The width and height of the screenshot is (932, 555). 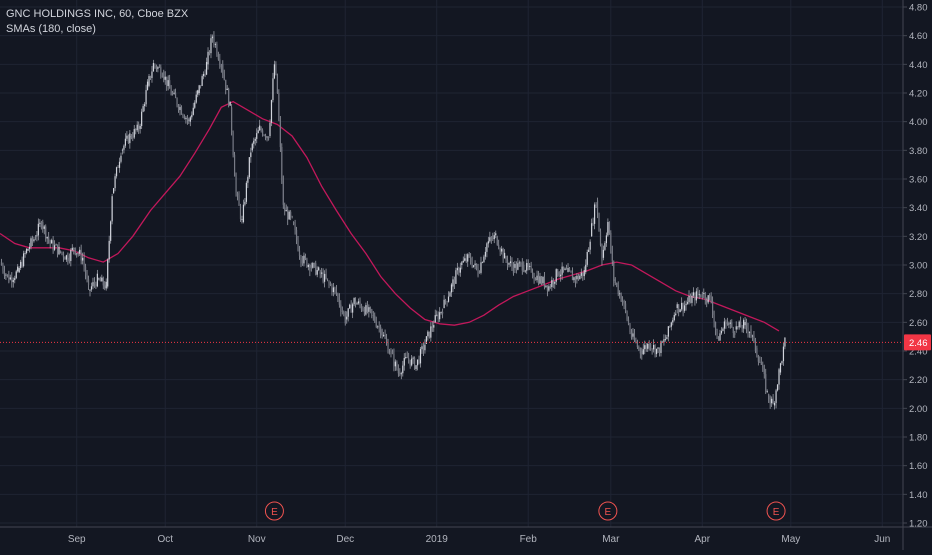 I want to click on earnings-marker, so click(x=608, y=511).